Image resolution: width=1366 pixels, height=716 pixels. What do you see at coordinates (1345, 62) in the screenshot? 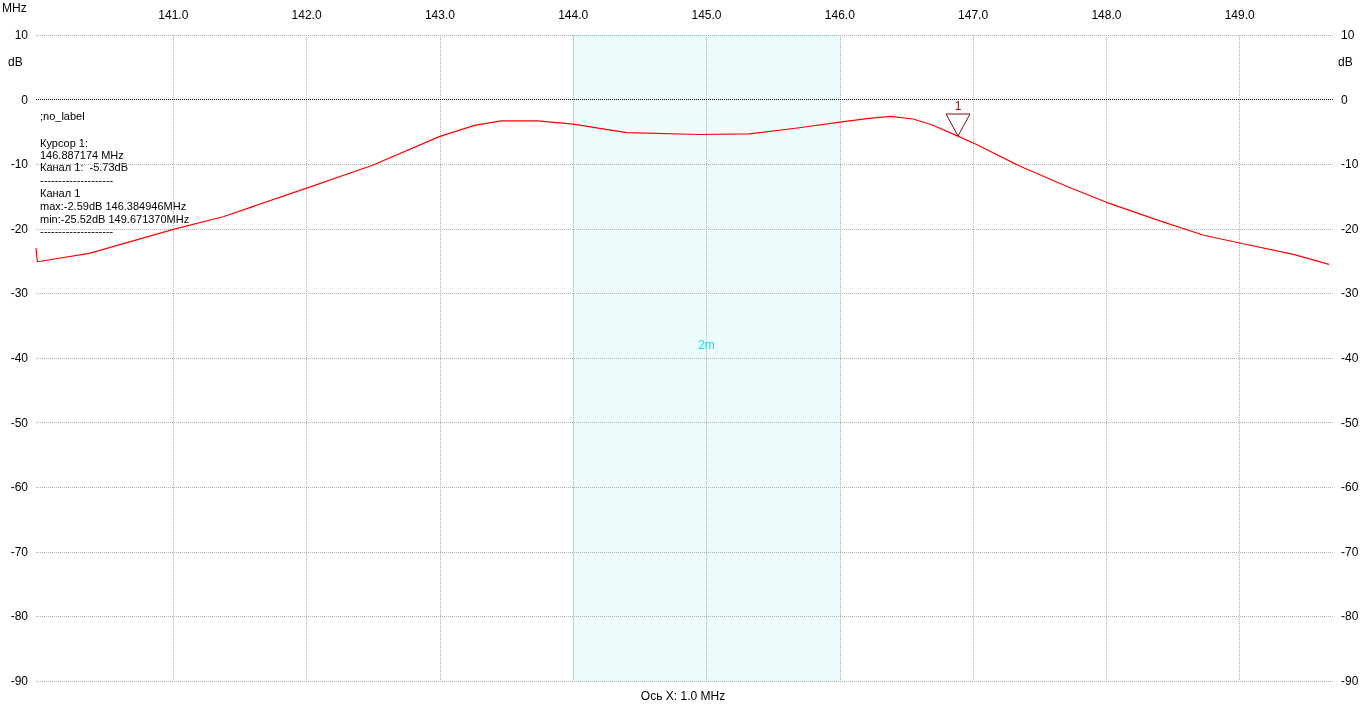
I see `y2-axis-title: dB` at bounding box center [1345, 62].